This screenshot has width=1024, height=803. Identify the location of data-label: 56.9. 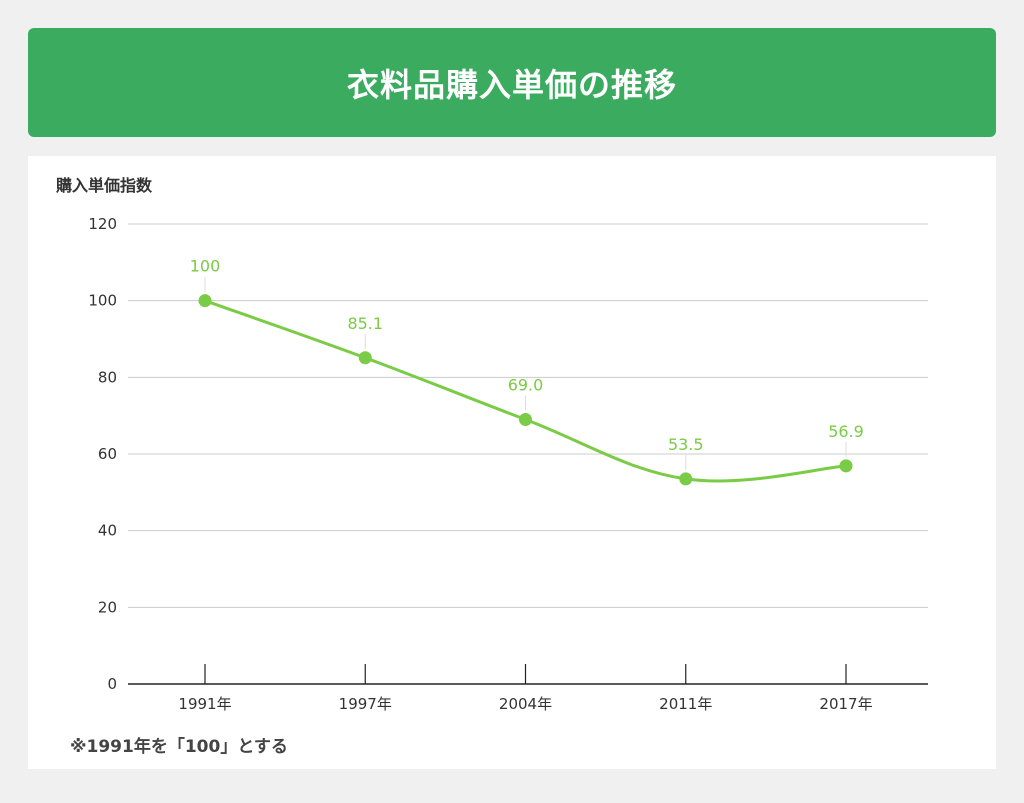
(846, 431).